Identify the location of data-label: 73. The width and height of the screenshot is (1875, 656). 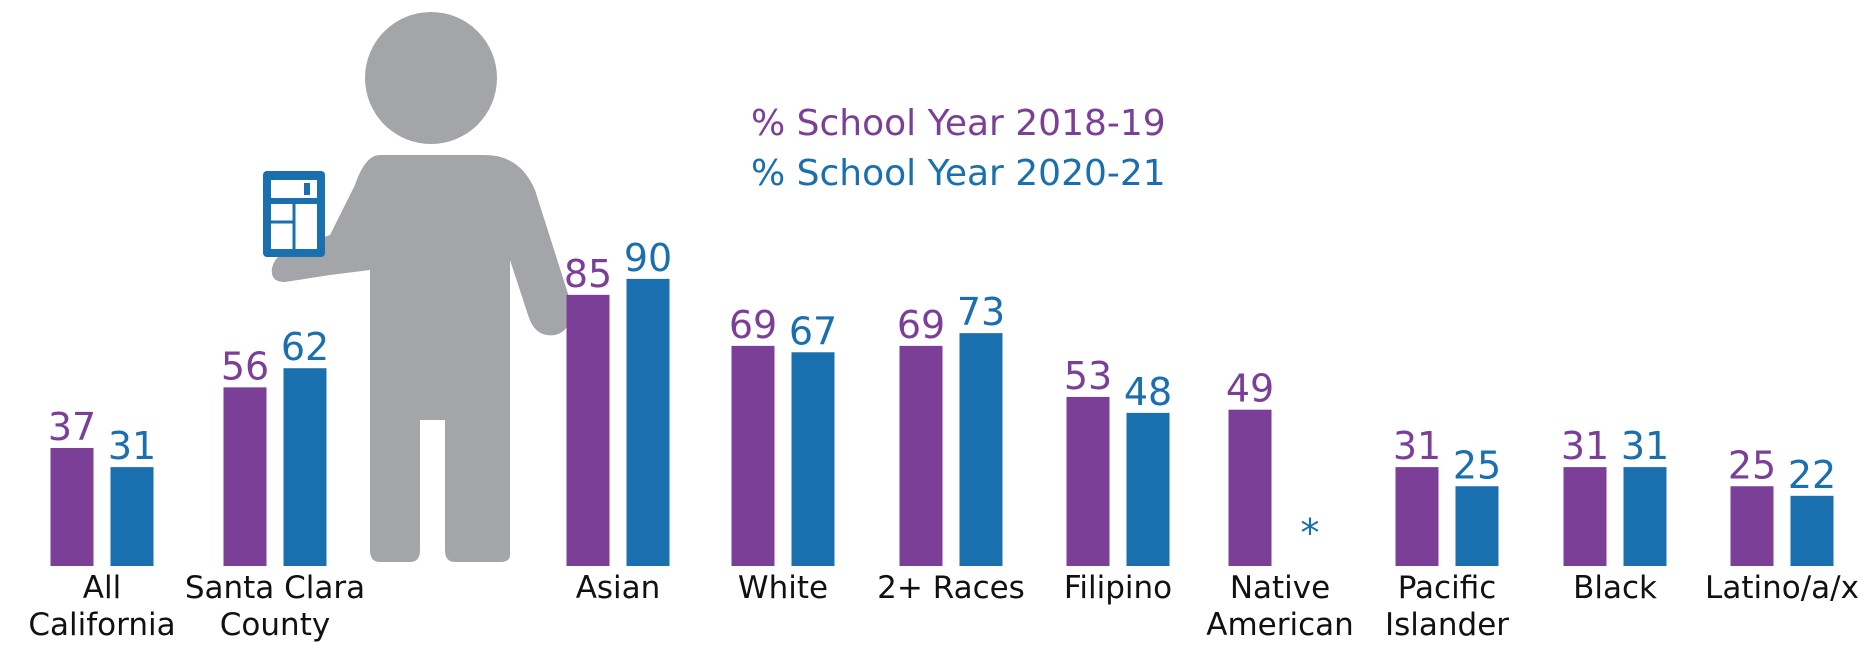
(981, 312).